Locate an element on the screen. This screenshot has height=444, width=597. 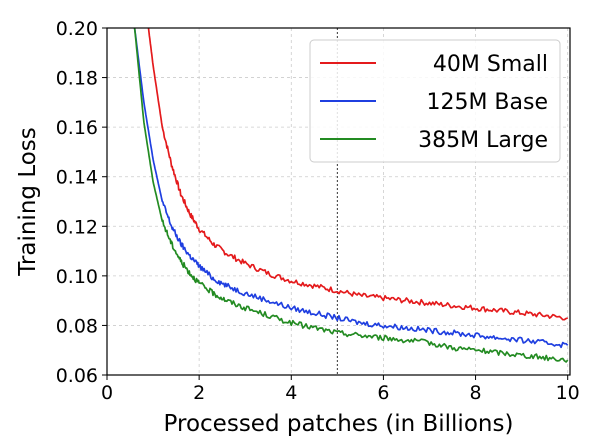
legend: 40M Small 125M Base 385M Large is located at coordinates (435, 101).